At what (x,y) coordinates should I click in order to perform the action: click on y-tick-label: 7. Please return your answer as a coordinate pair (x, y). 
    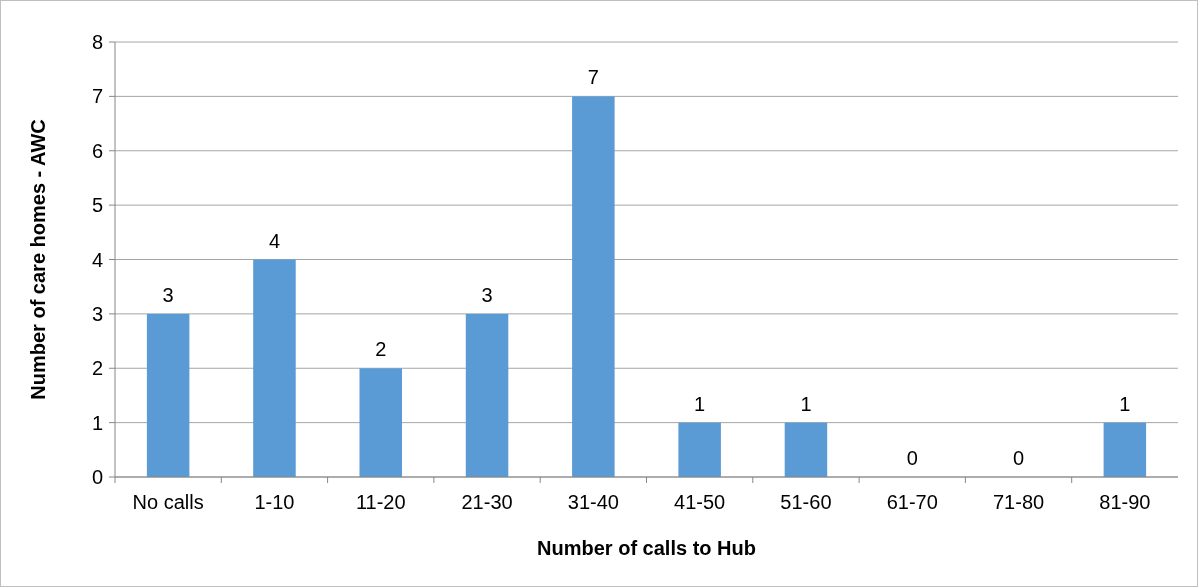
    Looking at the image, I should click on (97, 96).